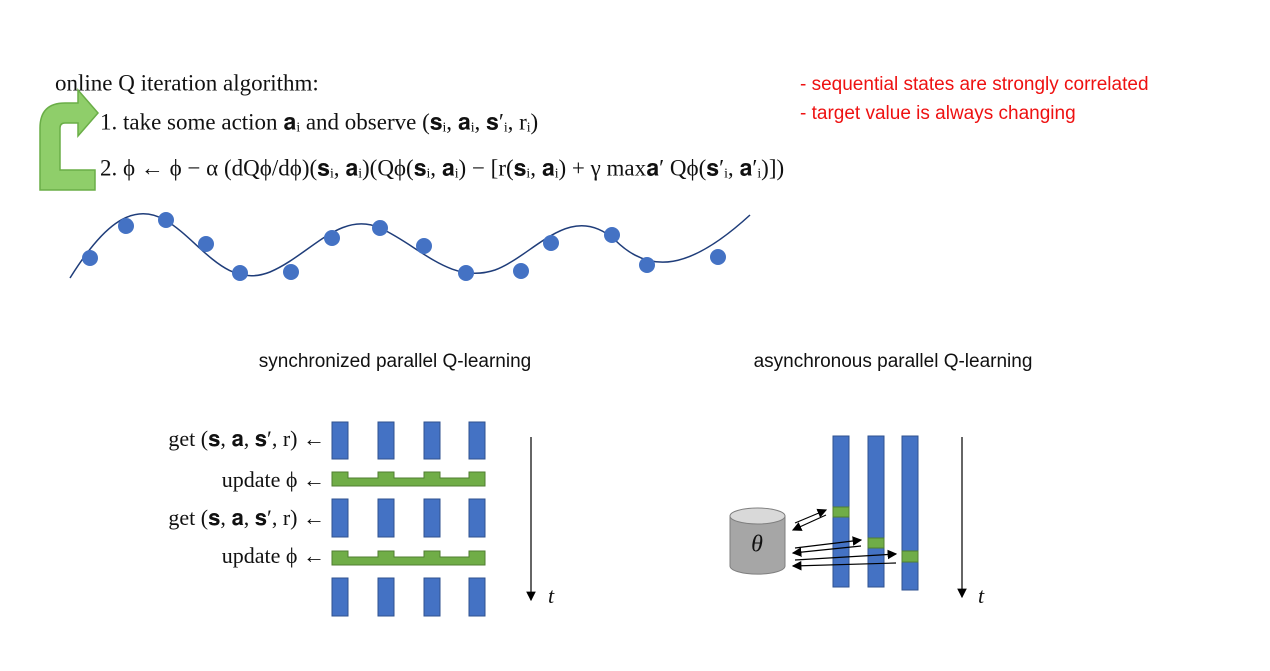 This screenshot has width=1270, height=671. What do you see at coordinates (857, 521) in the screenshot?
I see `async-diagram: θ t` at bounding box center [857, 521].